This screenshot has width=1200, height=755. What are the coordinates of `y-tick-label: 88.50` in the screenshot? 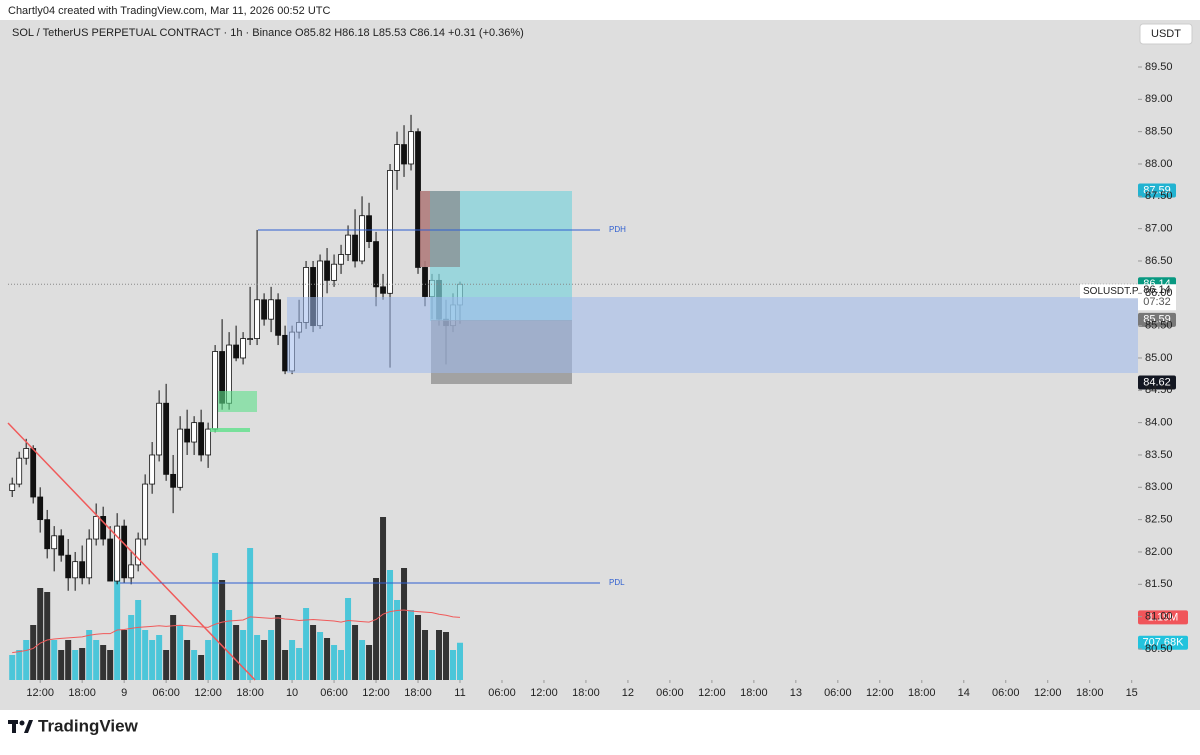 It's located at (1159, 132).